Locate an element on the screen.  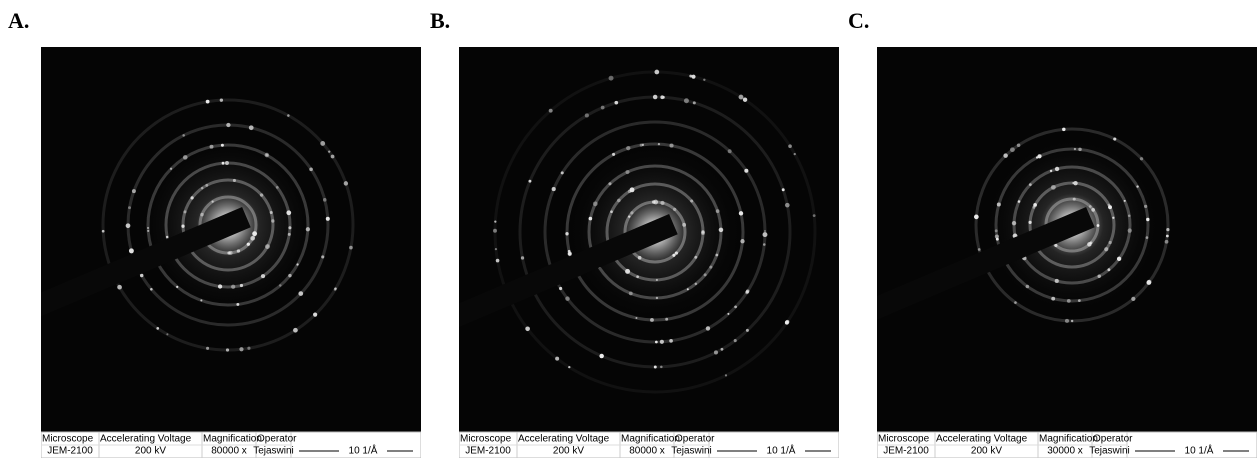
info-value: Tejaswini is located at coordinates (273, 451).